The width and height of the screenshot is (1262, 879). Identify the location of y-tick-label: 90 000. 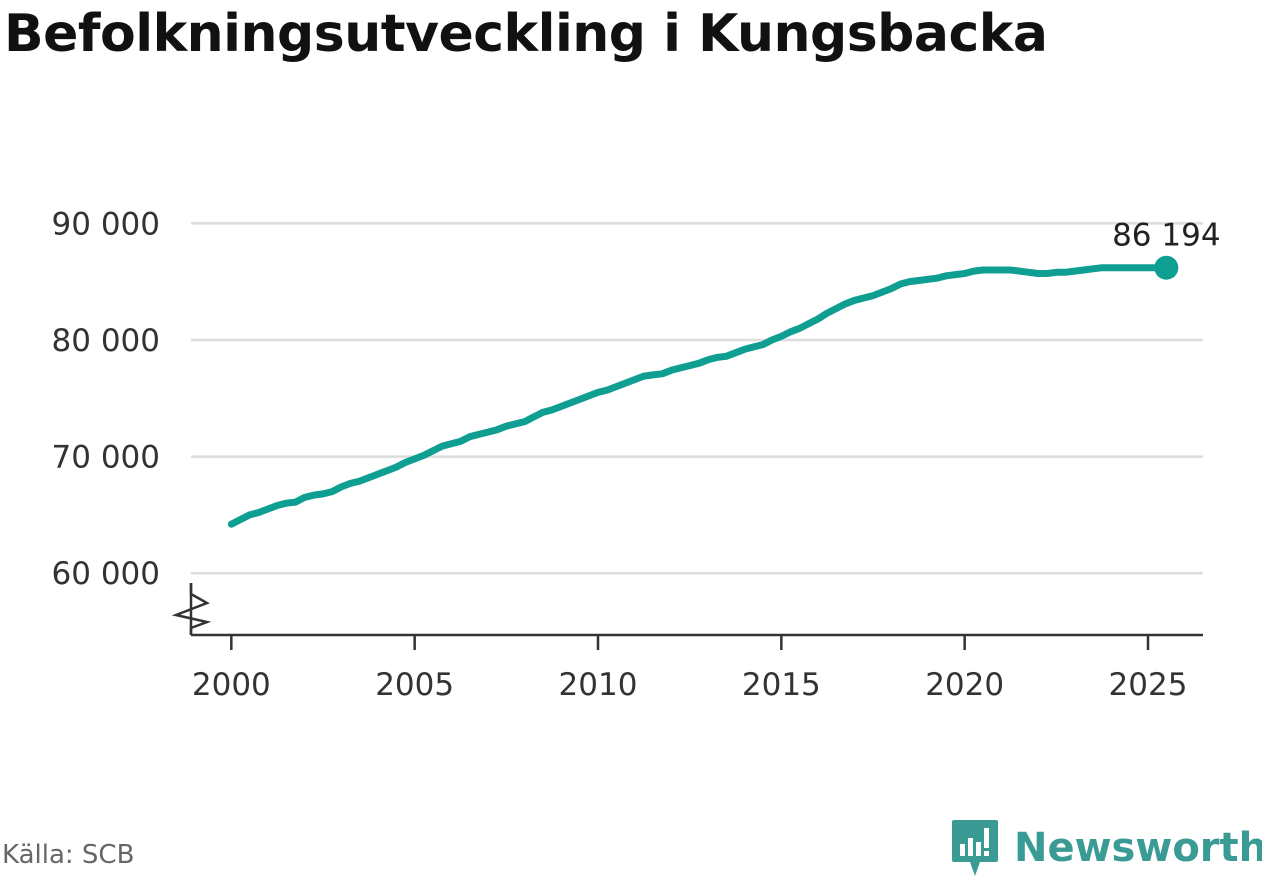
(106, 224).